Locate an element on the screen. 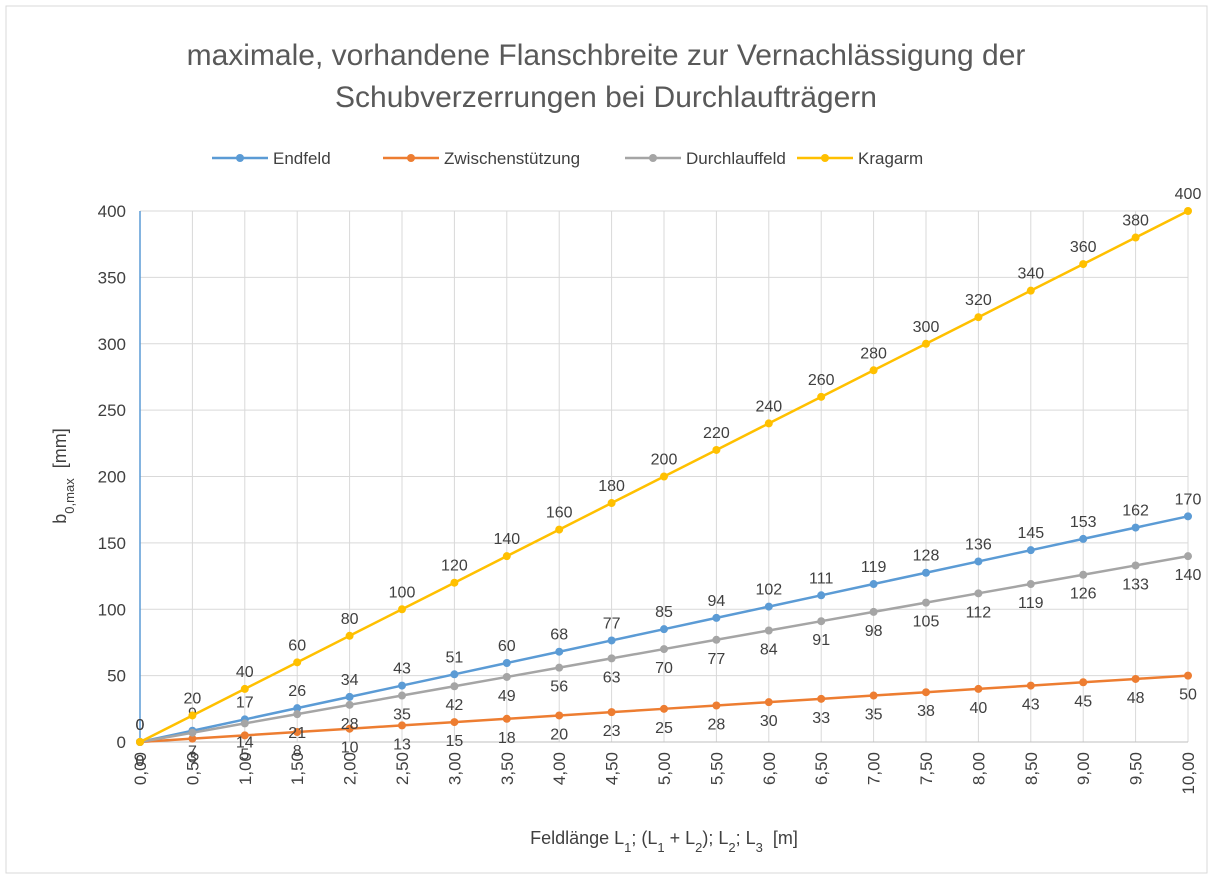 The height and width of the screenshot is (879, 1213). data-label: 17 is located at coordinates (245, 702).